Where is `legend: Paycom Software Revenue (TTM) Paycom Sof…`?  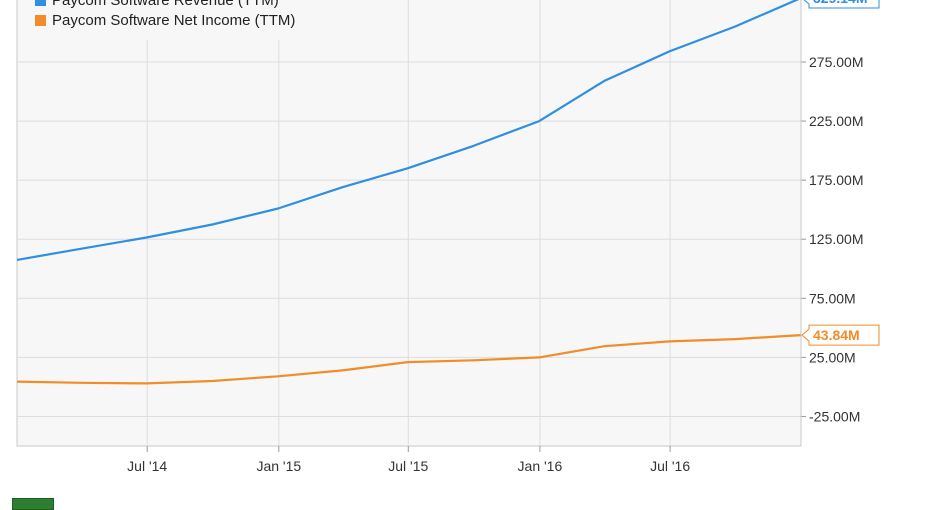 legend: Paycom Software Revenue (TTM) Paycom Sof… is located at coordinates (206, 20).